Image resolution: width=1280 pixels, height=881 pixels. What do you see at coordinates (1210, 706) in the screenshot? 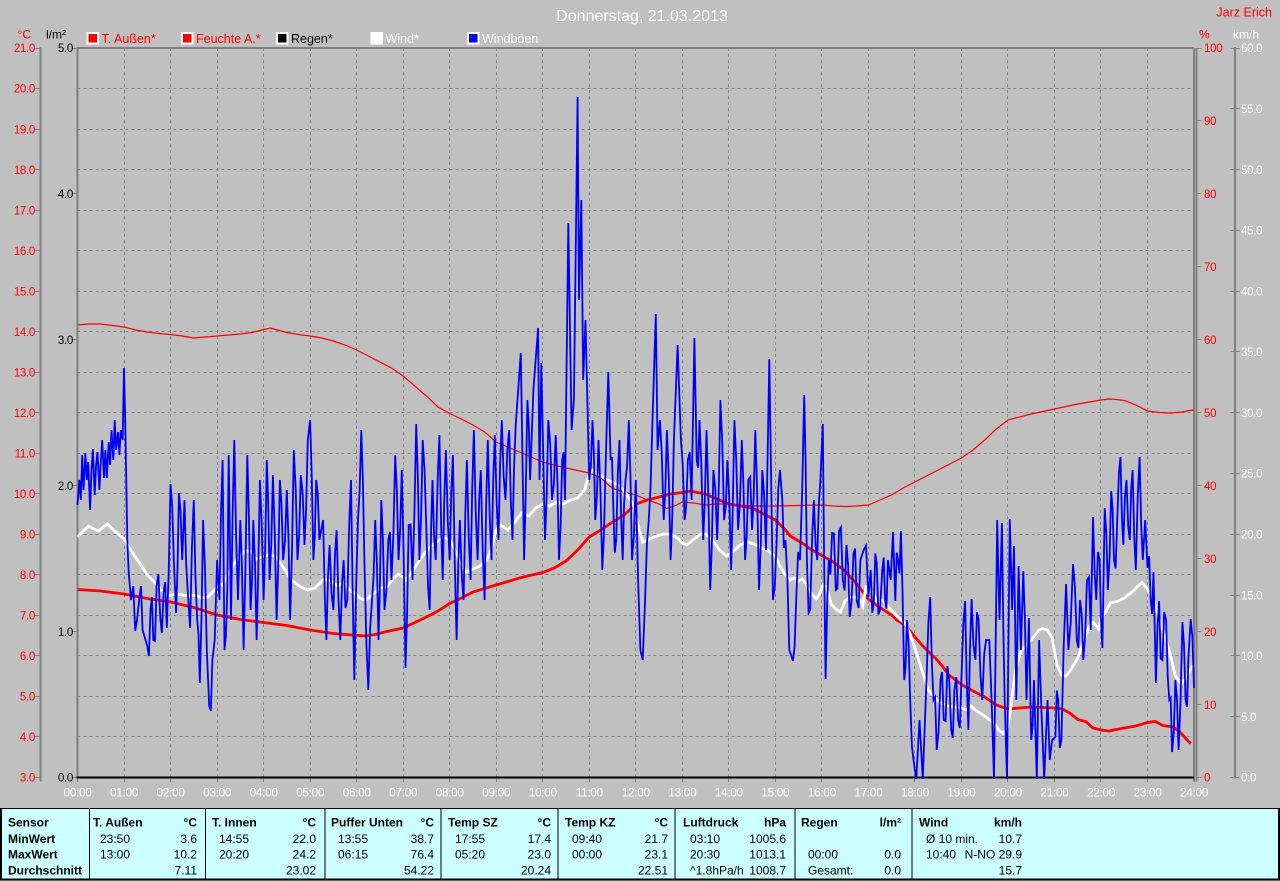
I see `svg-text: 10` at bounding box center [1210, 706].